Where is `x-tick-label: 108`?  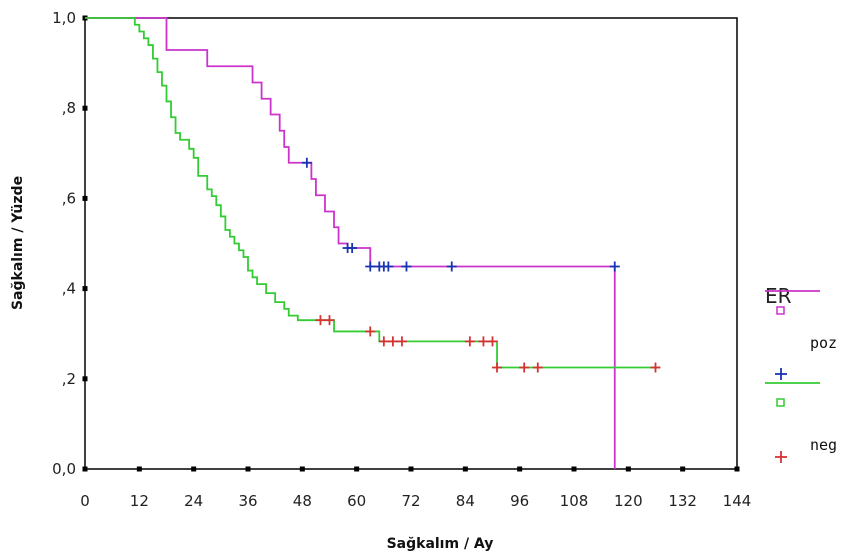 x-tick-label: 108 is located at coordinates (574, 501).